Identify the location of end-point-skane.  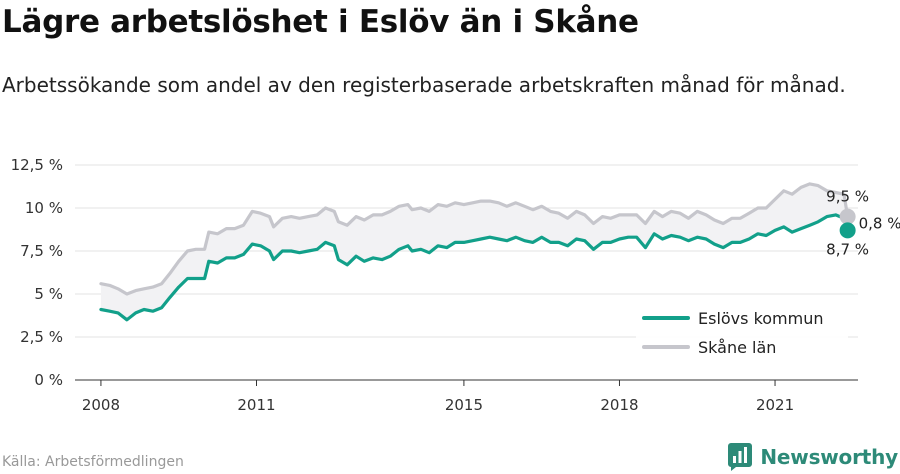
(847, 216).